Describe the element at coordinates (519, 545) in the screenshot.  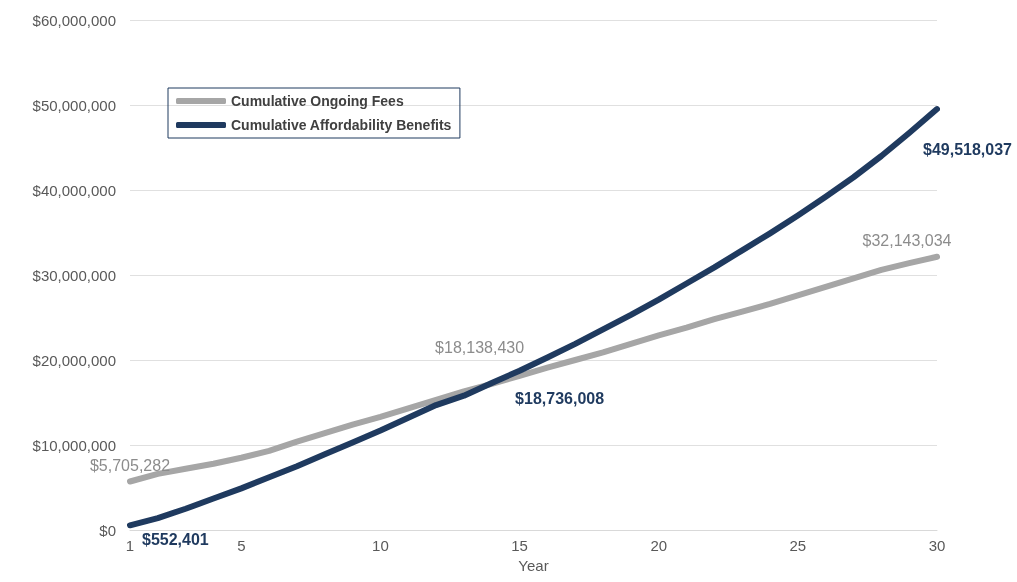
I see `x-tick-label: 15` at that location.